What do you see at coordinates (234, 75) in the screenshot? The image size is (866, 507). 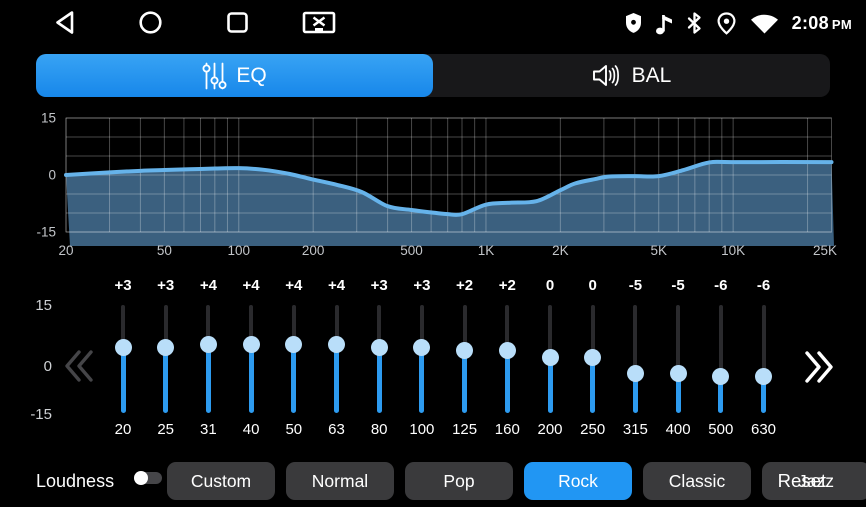 I see `tab-eq: EQ` at bounding box center [234, 75].